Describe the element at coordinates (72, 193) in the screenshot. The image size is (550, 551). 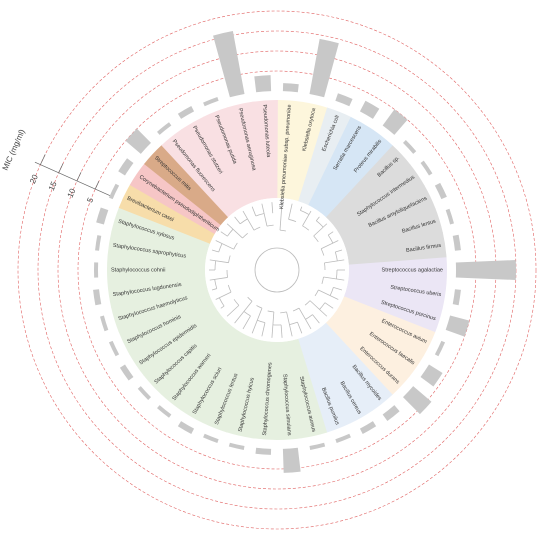
I see `axis-tick-label: 10` at that location.